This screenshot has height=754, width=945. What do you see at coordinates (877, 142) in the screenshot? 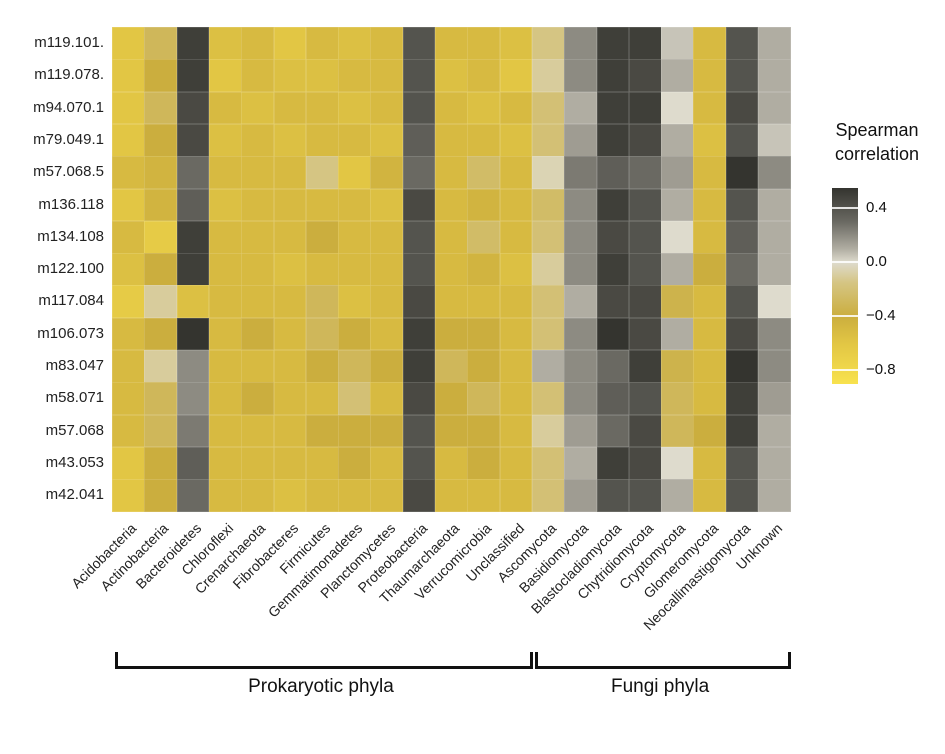
I see `legend-title: Spearman correlation` at bounding box center [877, 142].